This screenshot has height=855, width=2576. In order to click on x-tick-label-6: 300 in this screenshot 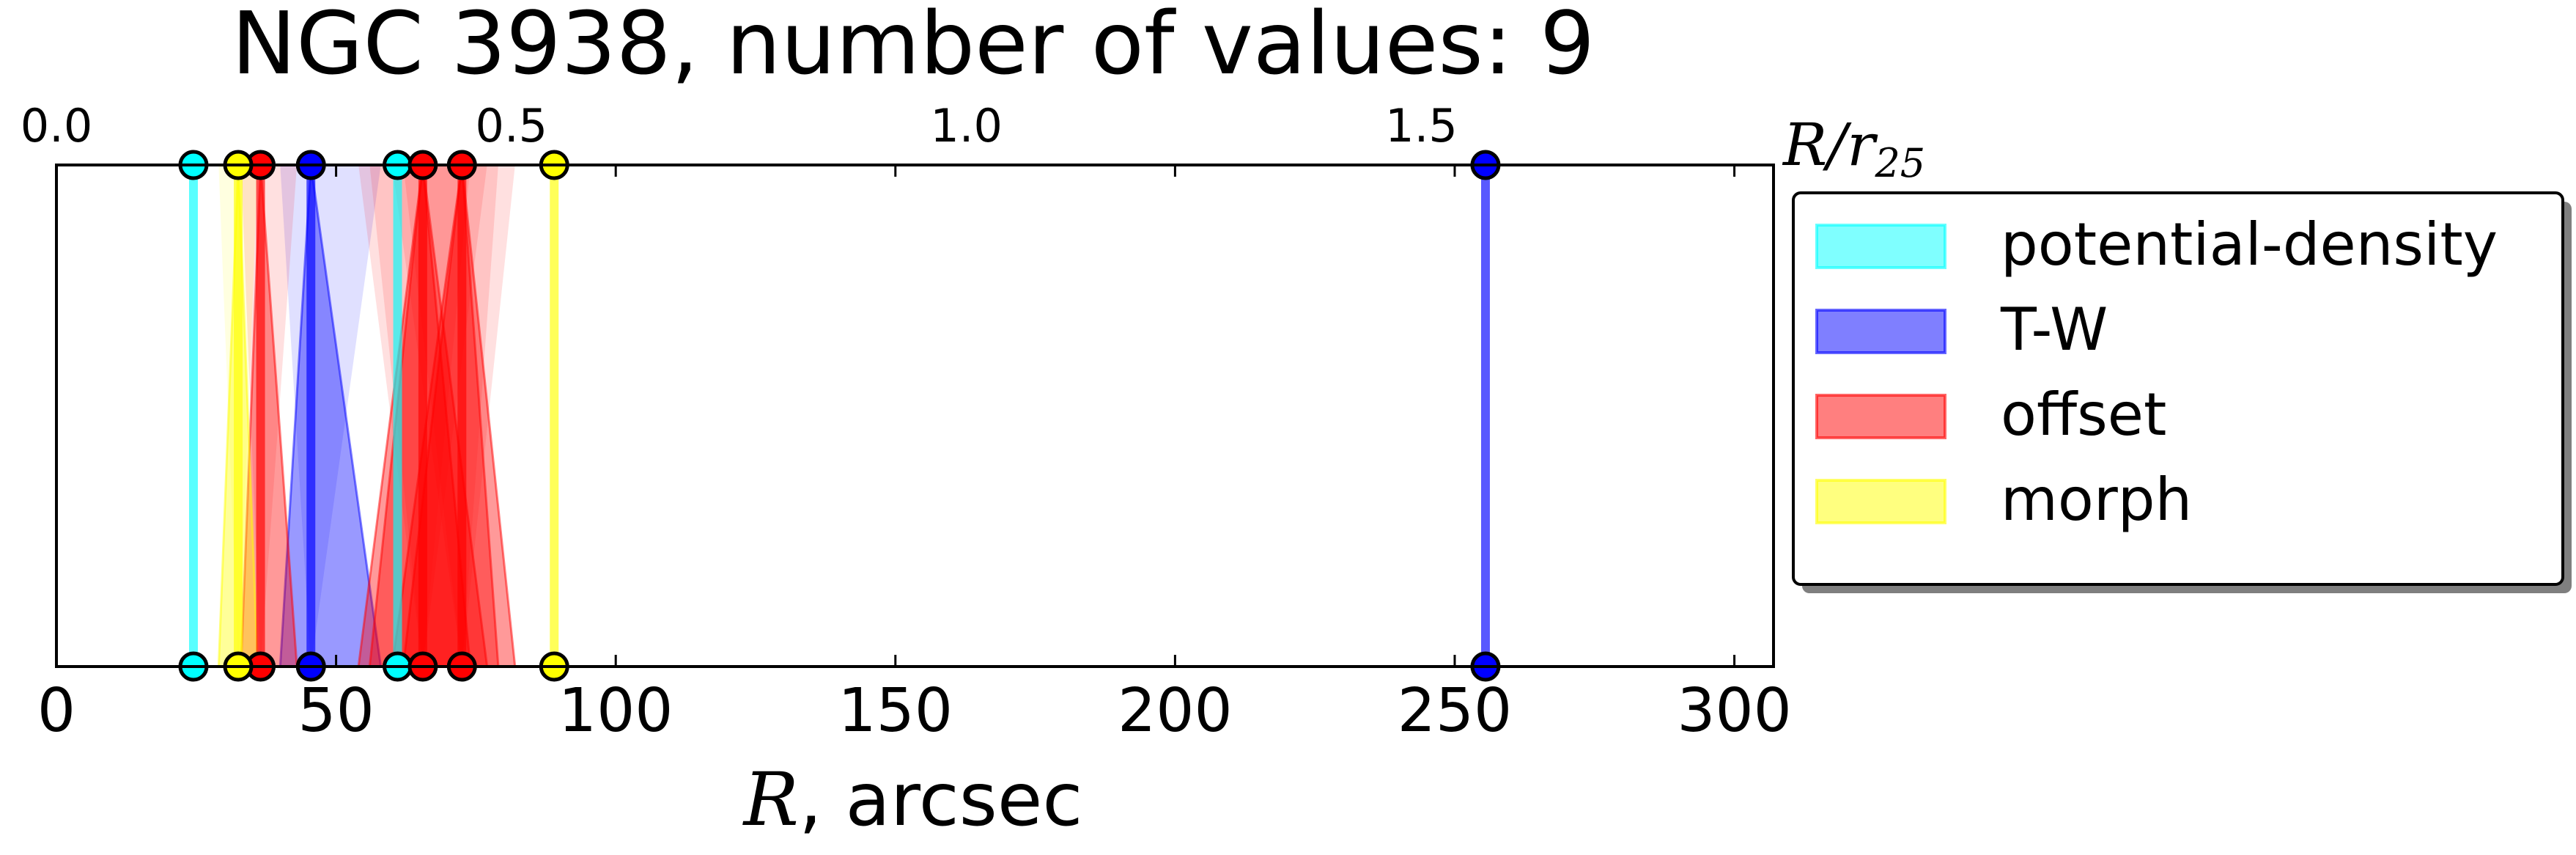, I will do `click(1734, 711)`.